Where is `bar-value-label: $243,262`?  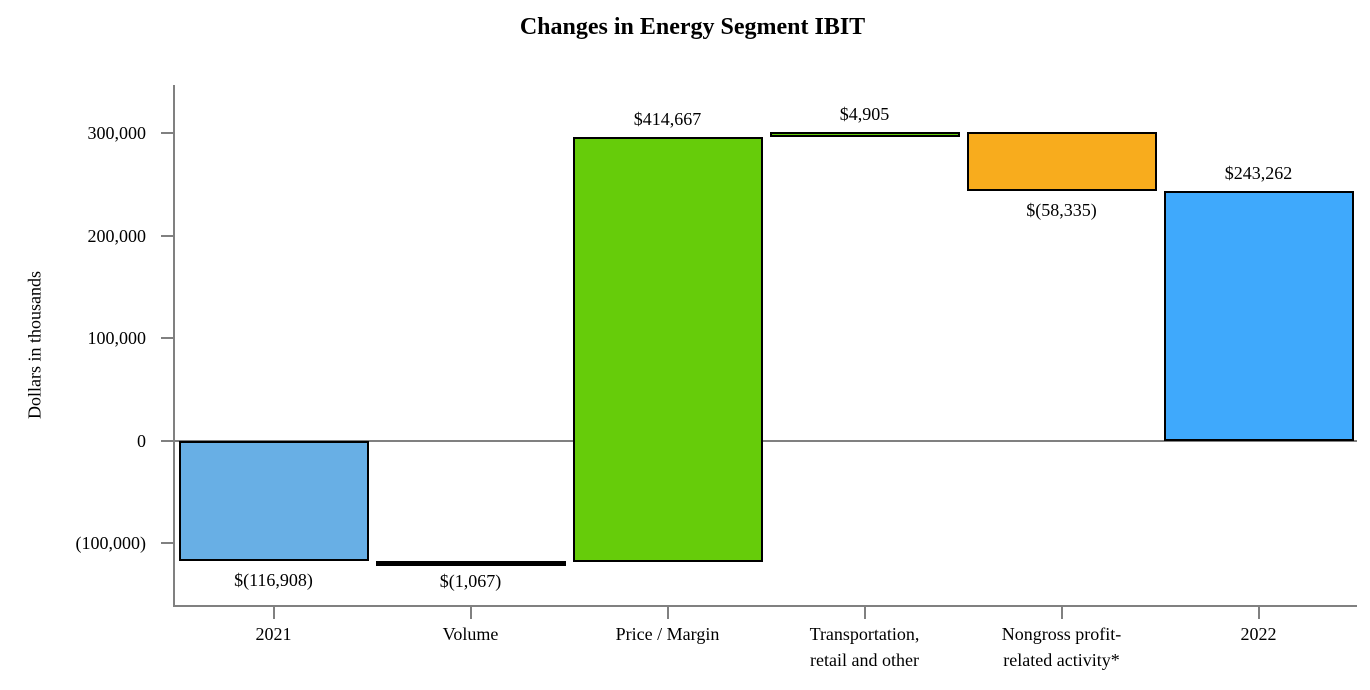
bar-value-label: $243,262 is located at coordinates (1258, 173).